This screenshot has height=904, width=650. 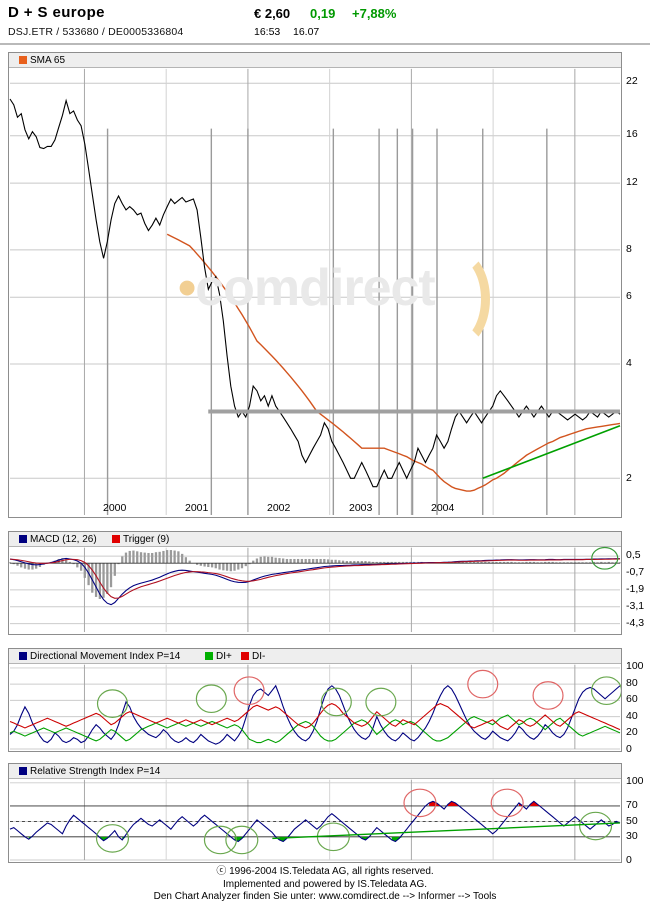 I want to click on legend-trigger: Trigger (9), so click(x=140, y=539).